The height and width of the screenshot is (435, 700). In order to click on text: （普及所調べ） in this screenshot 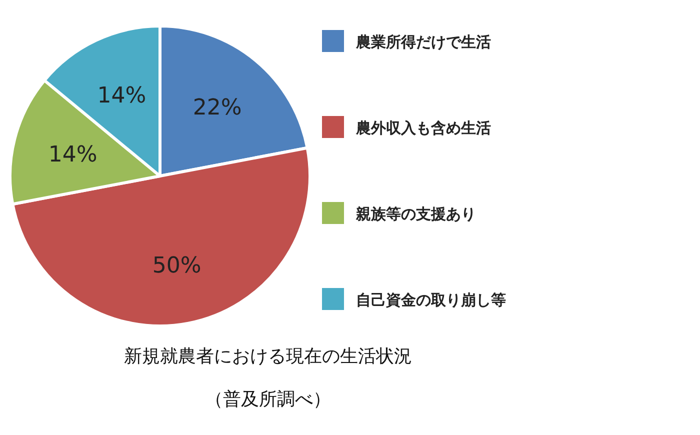, I will do `click(268, 399)`.